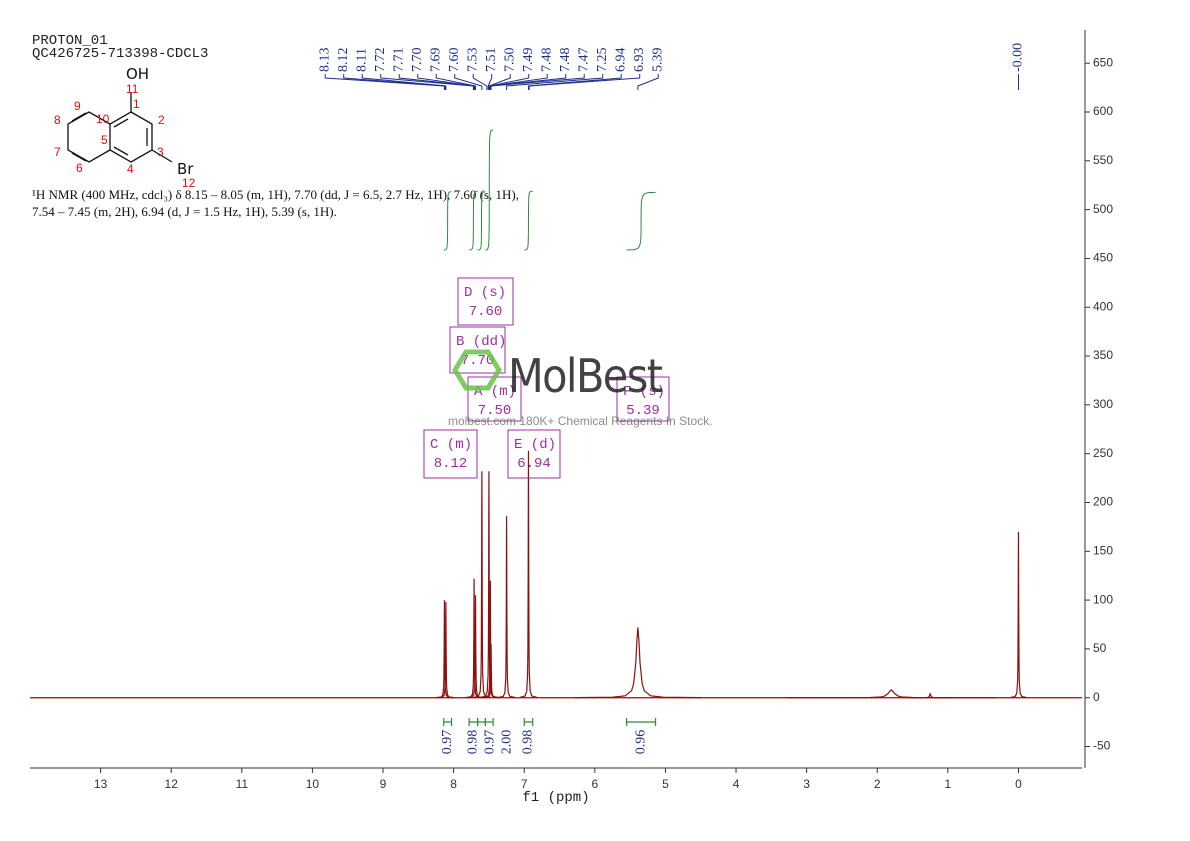  Describe the element at coordinates (453, 784) in the screenshot. I see `x-tick-label: 8` at that location.